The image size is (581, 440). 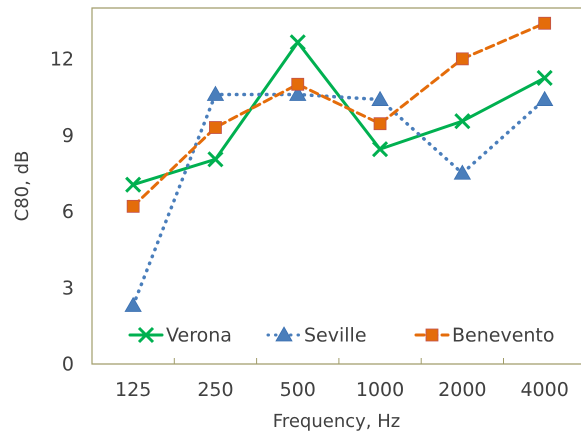 I want to click on legend-label: Seville, so click(x=335, y=335).